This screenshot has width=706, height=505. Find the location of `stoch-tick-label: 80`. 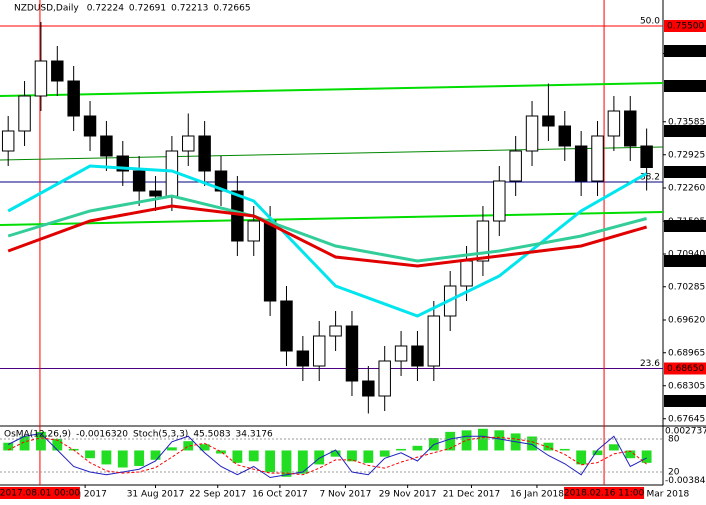

stoch-tick-label: 80 is located at coordinates (674, 440).